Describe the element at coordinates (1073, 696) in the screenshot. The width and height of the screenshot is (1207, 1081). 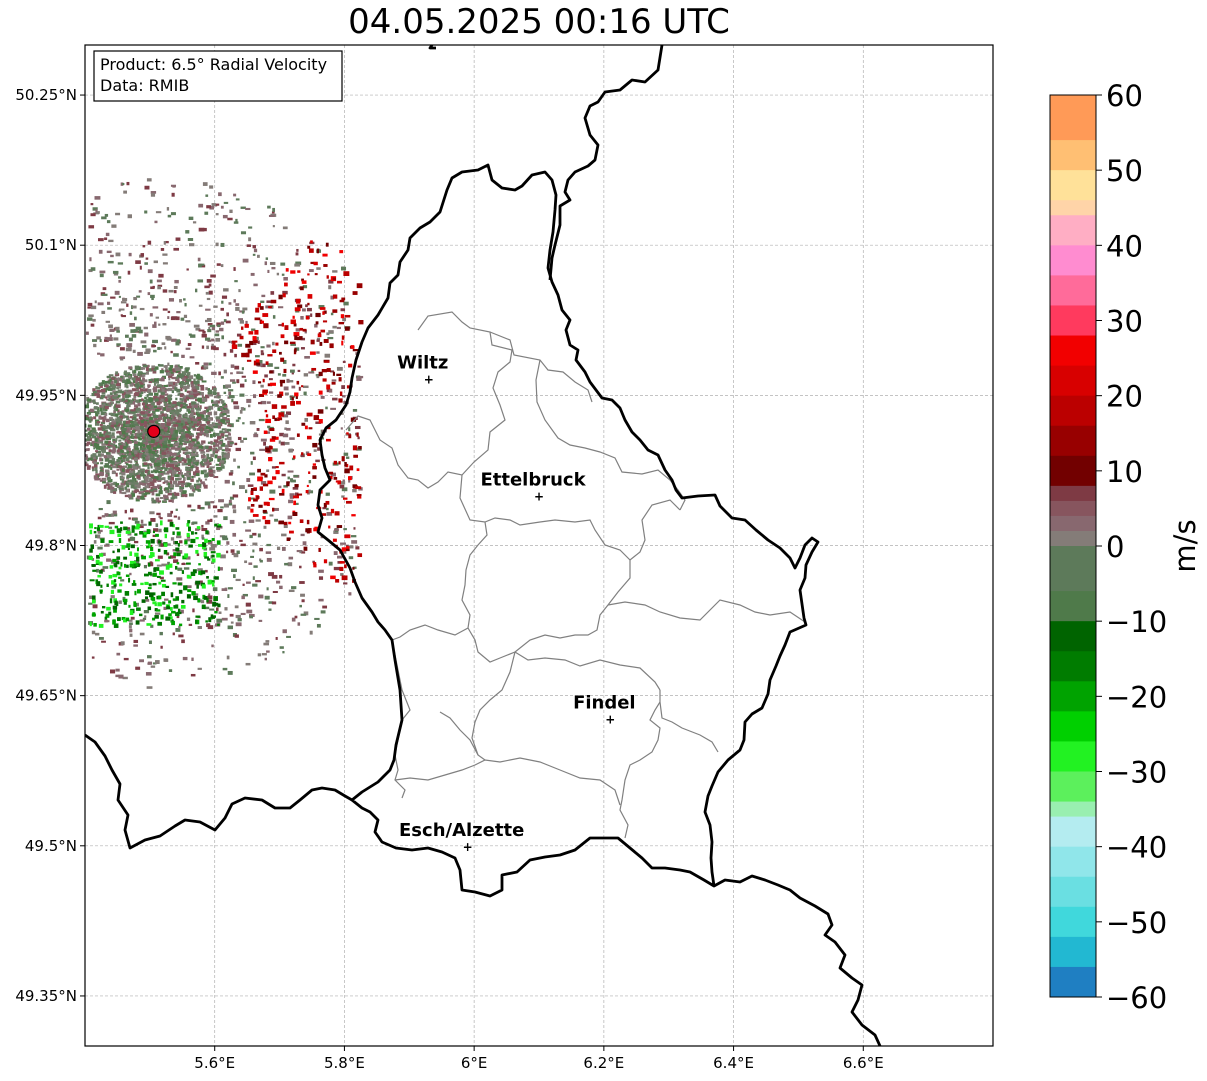
I see `colorbar-swatch` at that location.